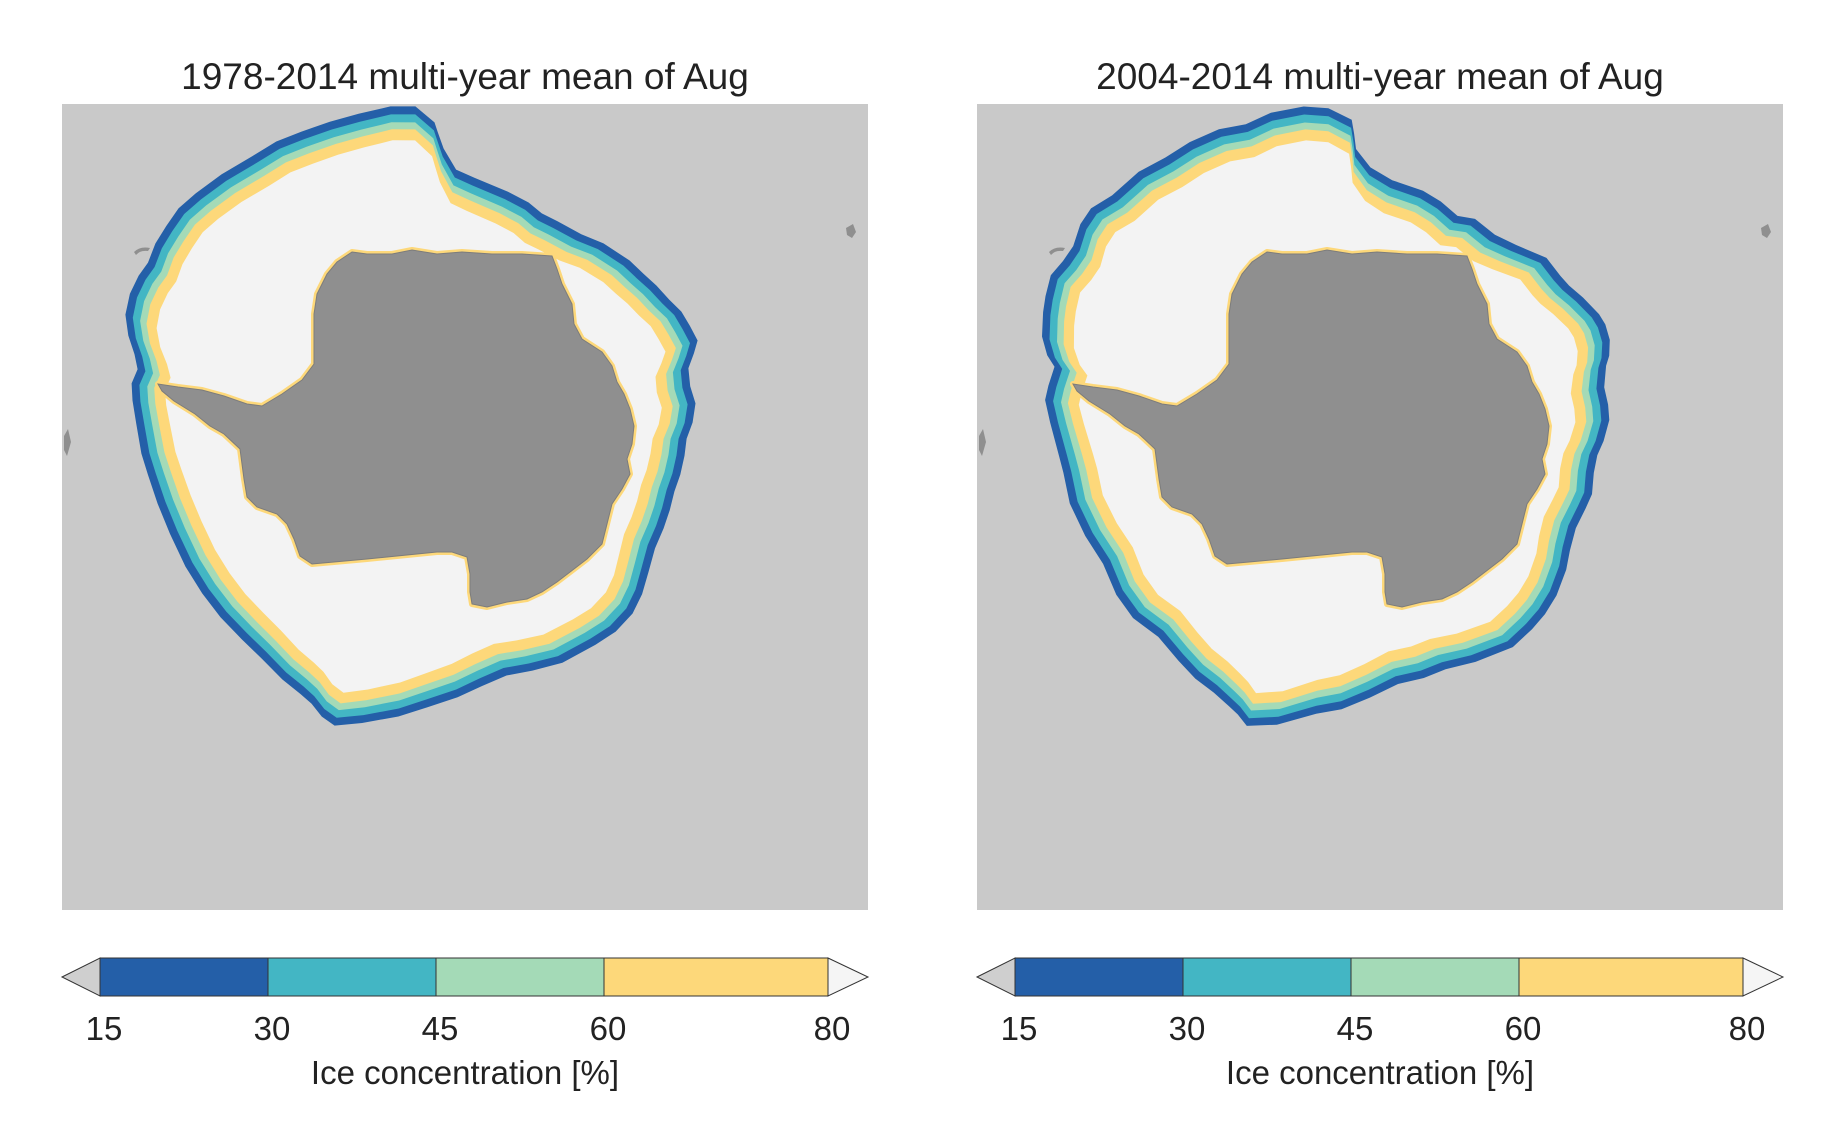 The width and height of the screenshot is (1833, 1146). I want to click on panel-title: 2004-2014 multi-year mean of Aug, so click(1380, 76).